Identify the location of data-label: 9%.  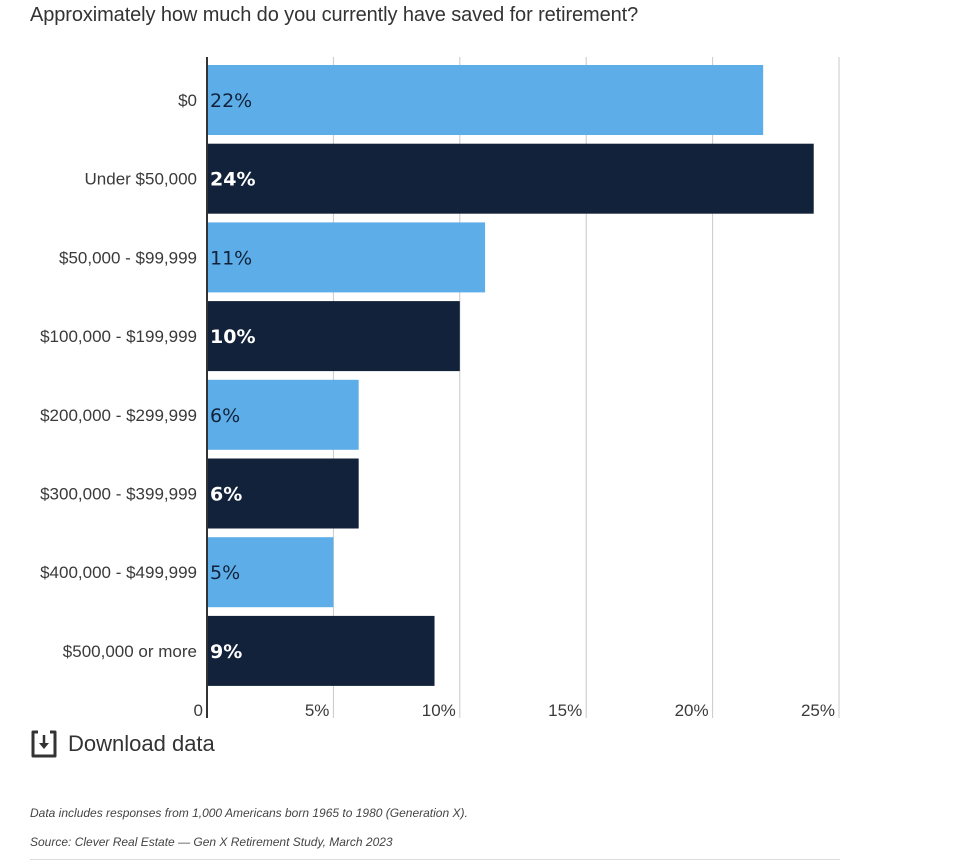
(226, 652).